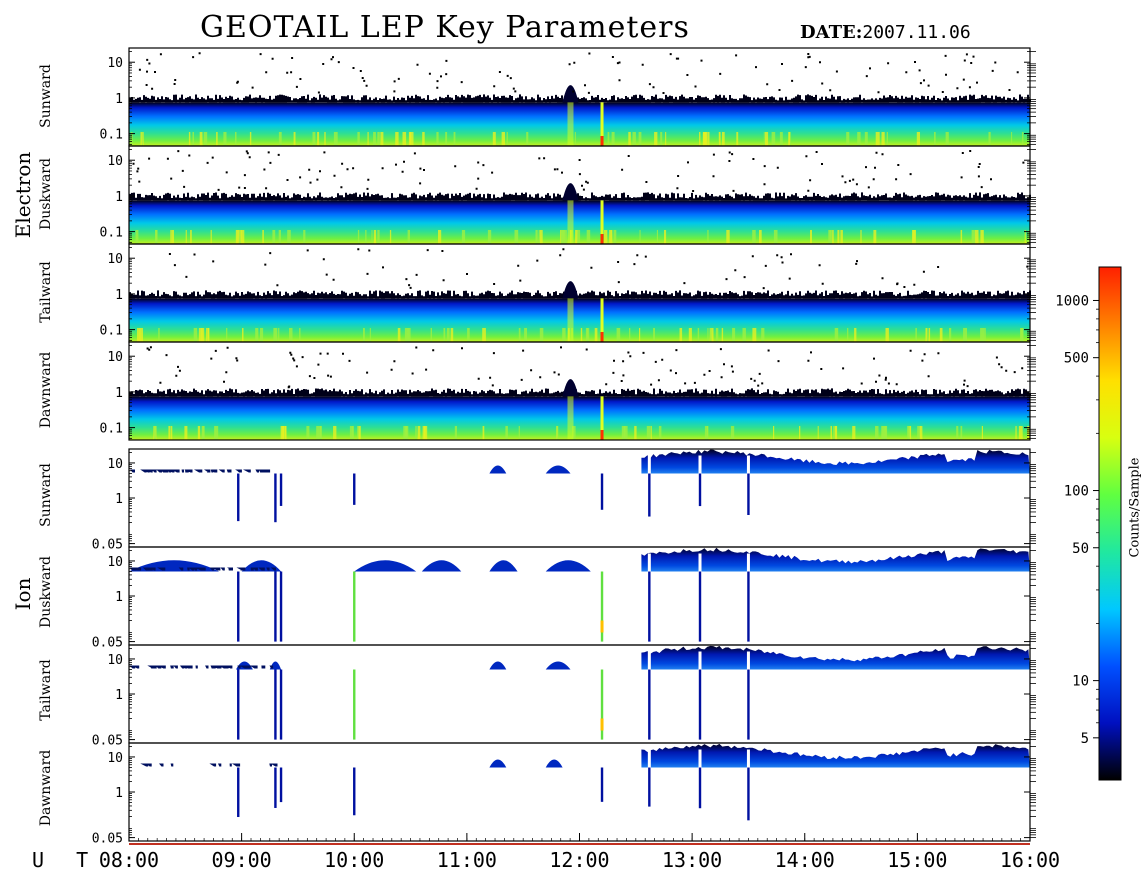  Describe the element at coordinates (65, 860) in the screenshot. I see `time-axis-label: U T` at that location.